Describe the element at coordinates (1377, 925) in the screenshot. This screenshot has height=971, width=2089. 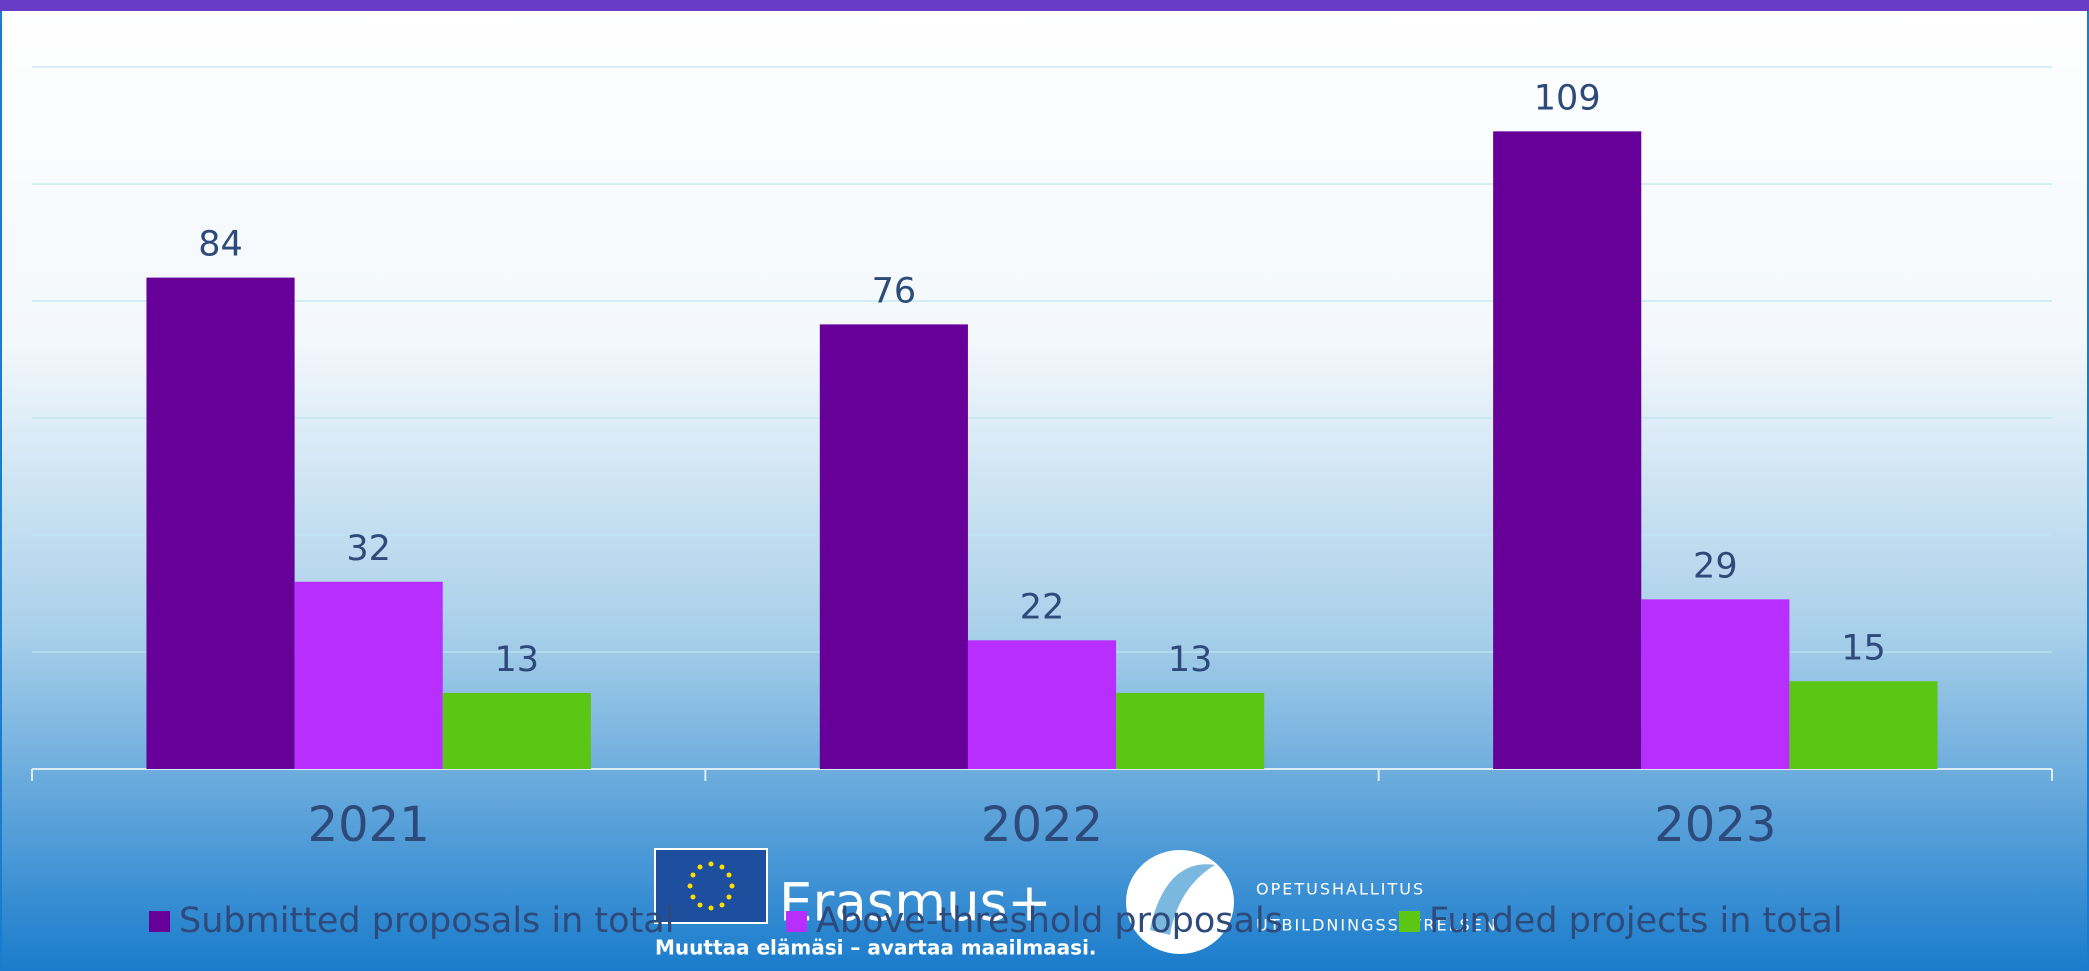
I see `agency-name: UTBILDNINGSSTYRELSEN` at that location.